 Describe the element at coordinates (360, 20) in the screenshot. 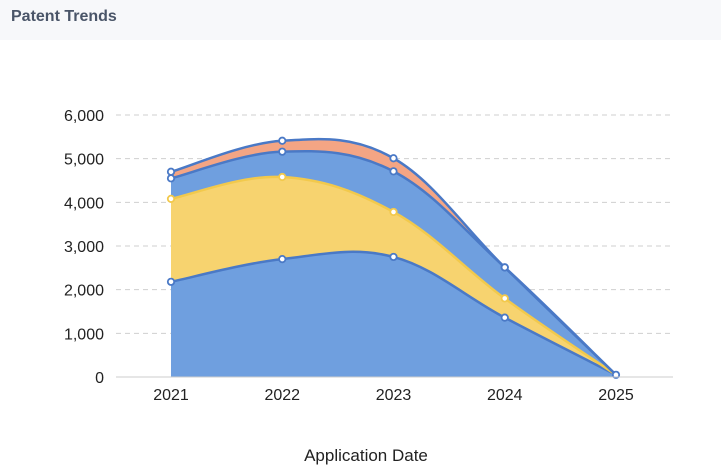

I see `header-bar: Patent Trends` at that location.